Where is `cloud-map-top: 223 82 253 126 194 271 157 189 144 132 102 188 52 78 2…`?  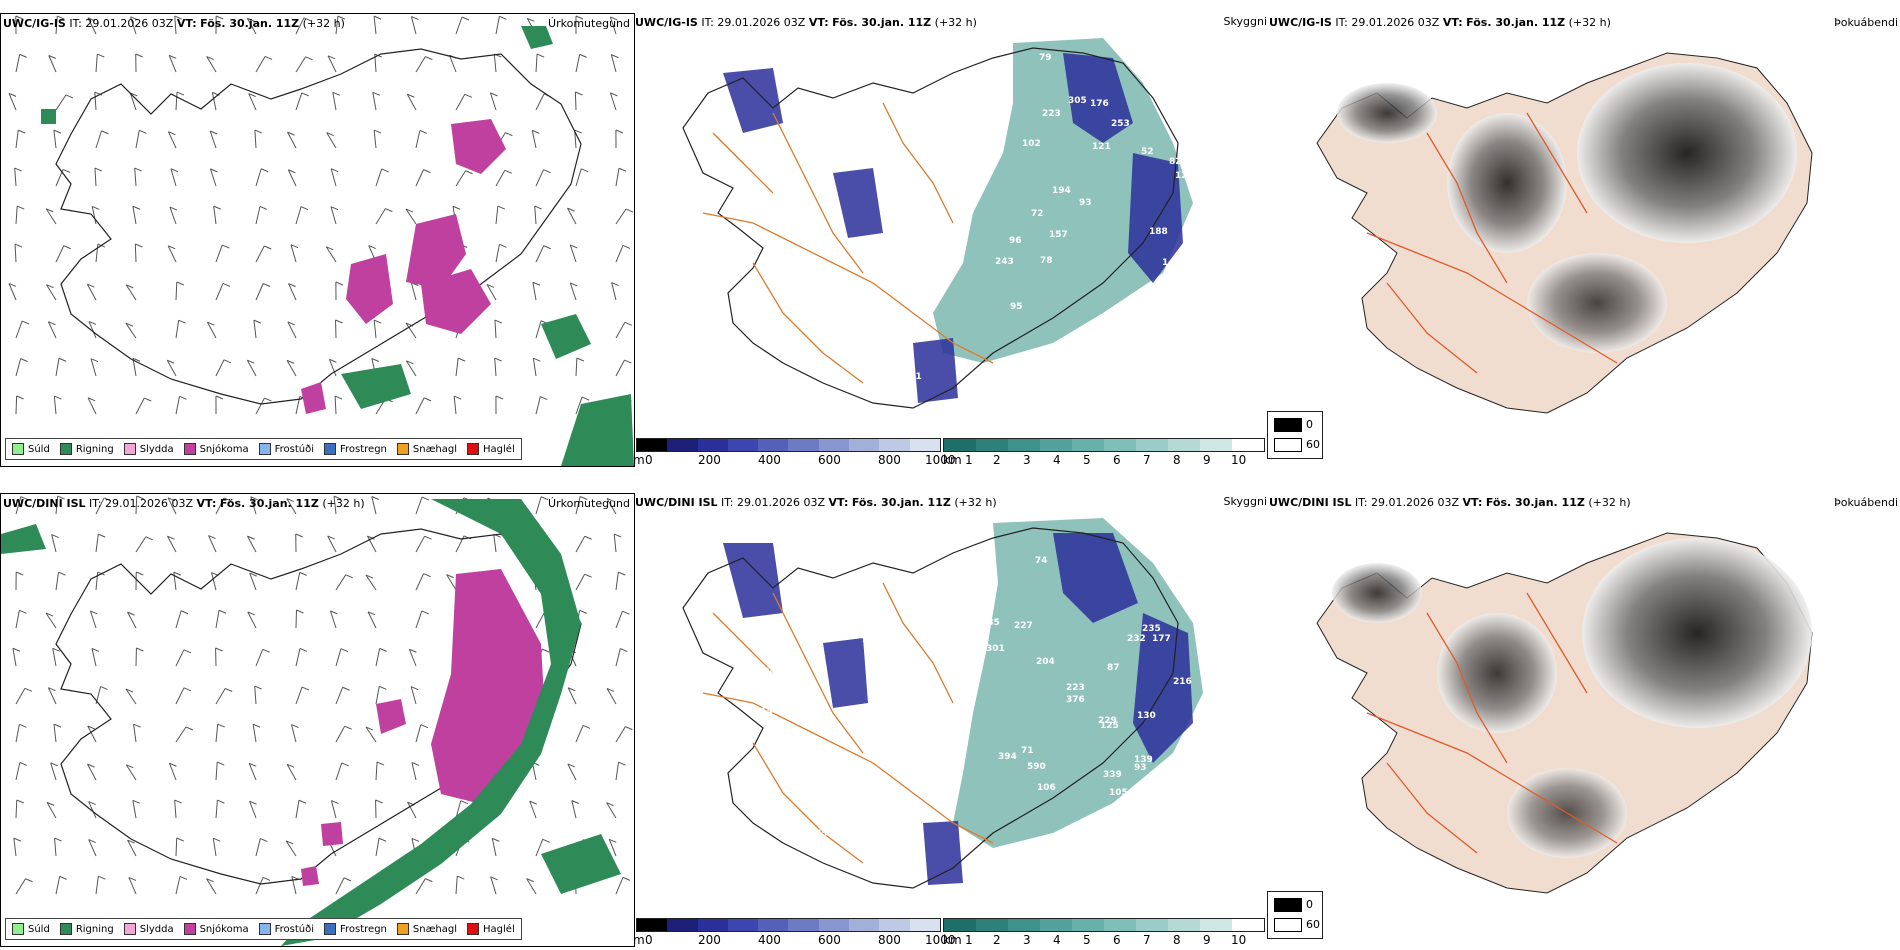
cloud-map-top: 223 82 253 126 194 271 157 189 144 132 102 188 52 78 2… is located at coordinates (938, 223).